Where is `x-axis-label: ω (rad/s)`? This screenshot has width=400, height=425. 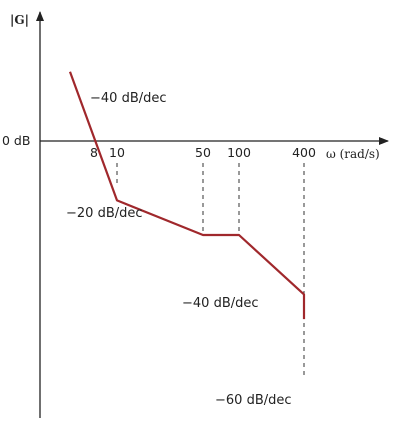 x-axis-label: ω (rad/s) is located at coordinates (353, 154).